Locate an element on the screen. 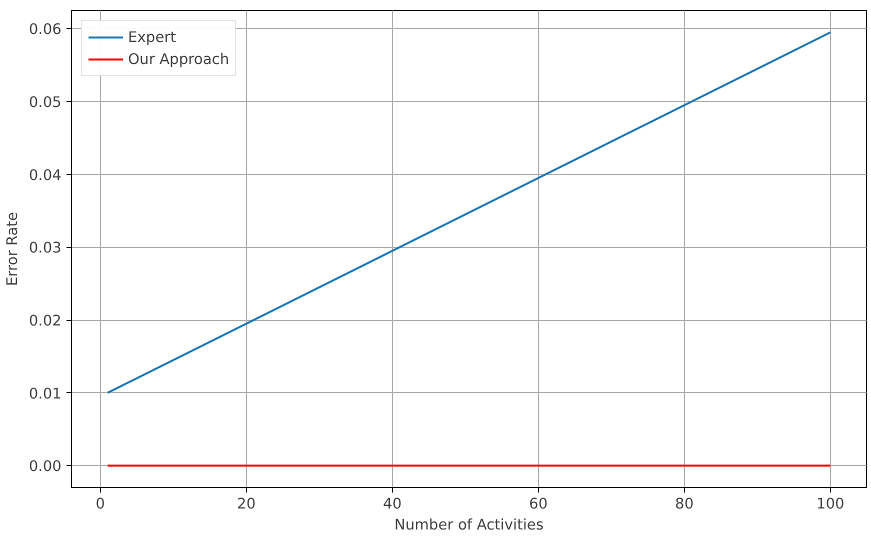 This screenshot has width=871, height=536. y-tick-label: 0.04 is located at coordinates (45, 175).